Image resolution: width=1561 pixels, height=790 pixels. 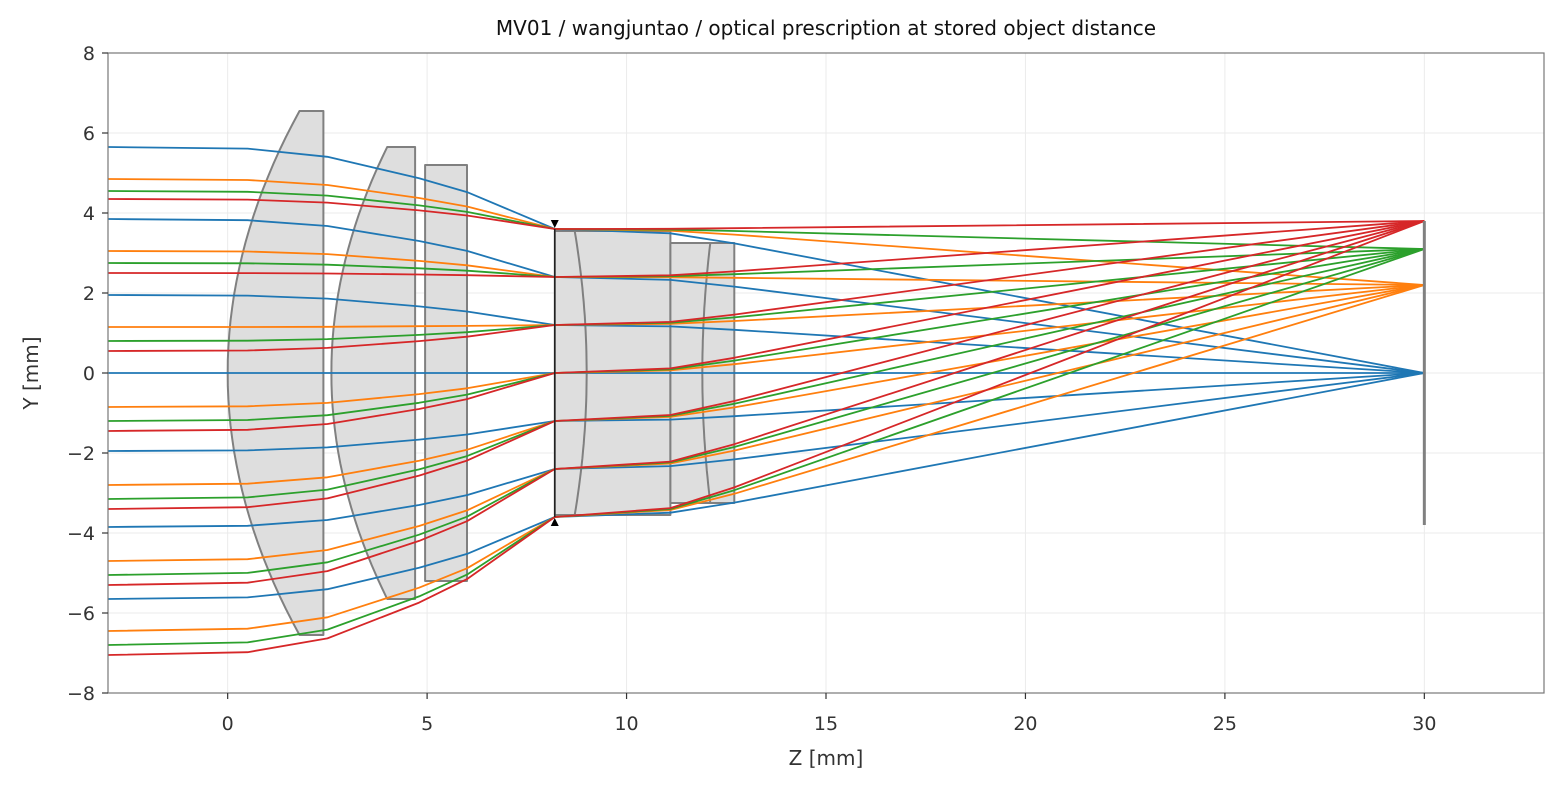 I want to click on y-ticks: −8 −6 −4 −2 0 2 4 6 8, so click(x=87, y=374).